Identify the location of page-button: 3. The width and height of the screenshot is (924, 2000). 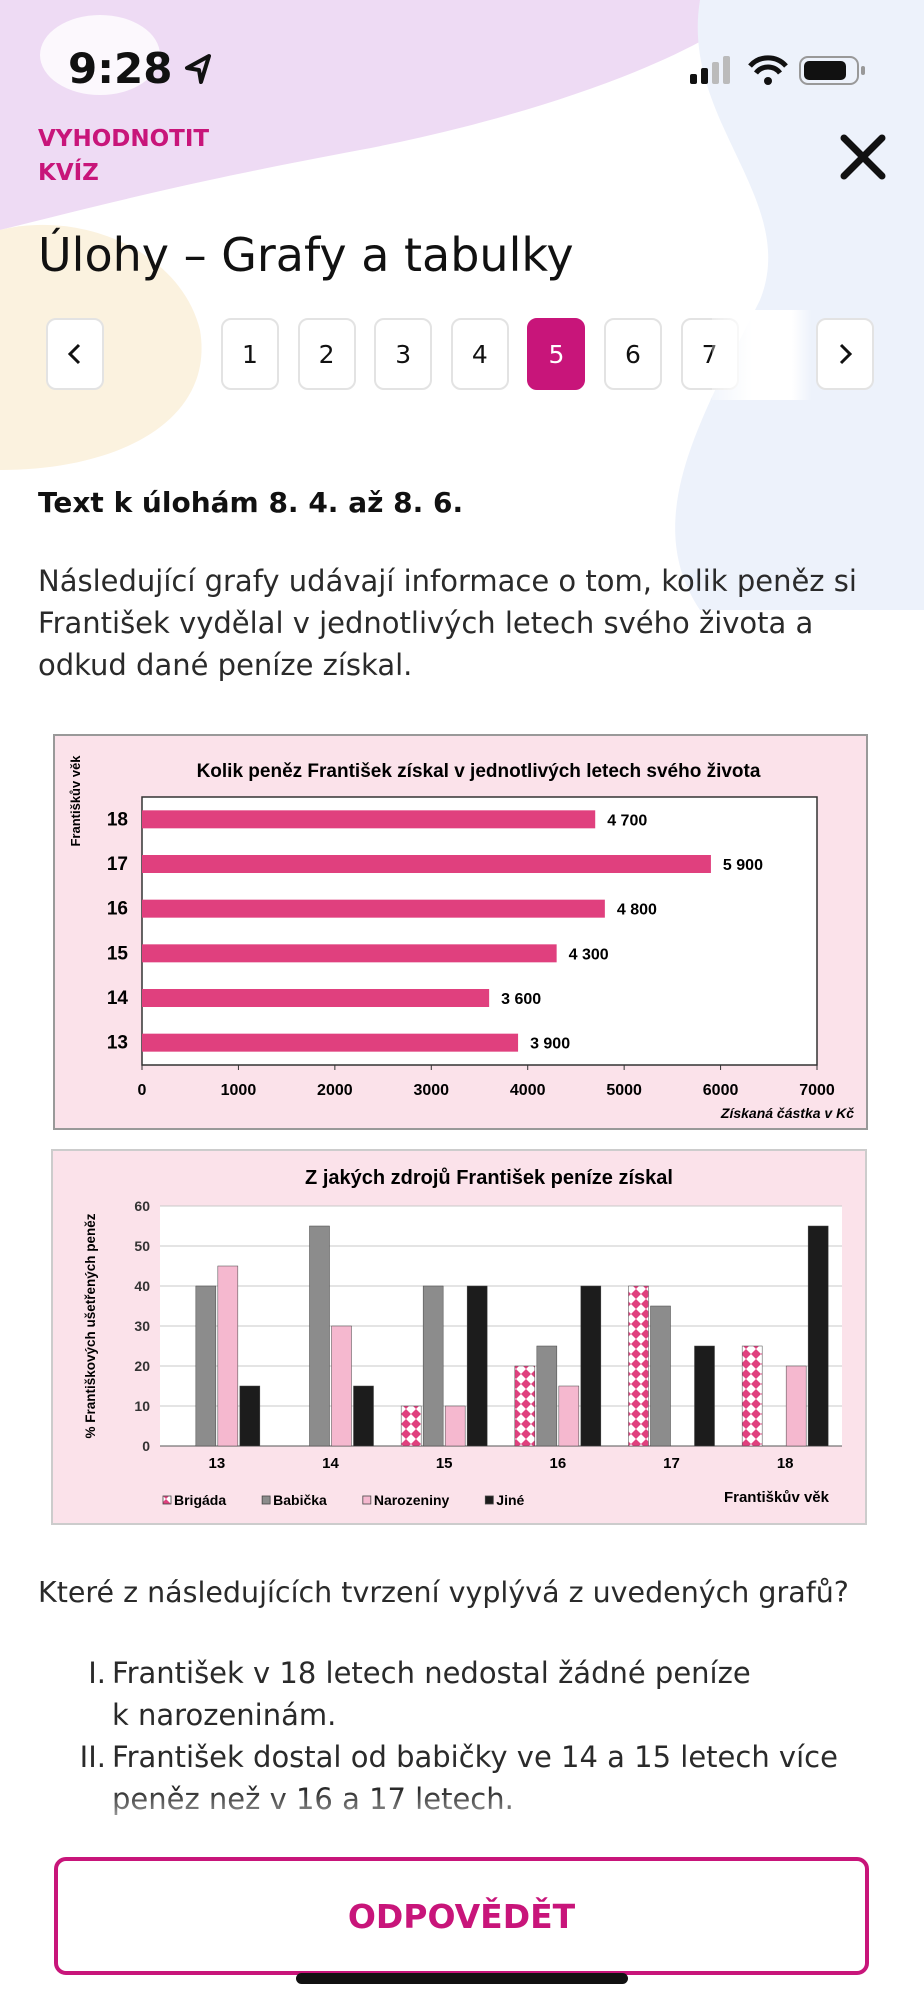
(403, 354).